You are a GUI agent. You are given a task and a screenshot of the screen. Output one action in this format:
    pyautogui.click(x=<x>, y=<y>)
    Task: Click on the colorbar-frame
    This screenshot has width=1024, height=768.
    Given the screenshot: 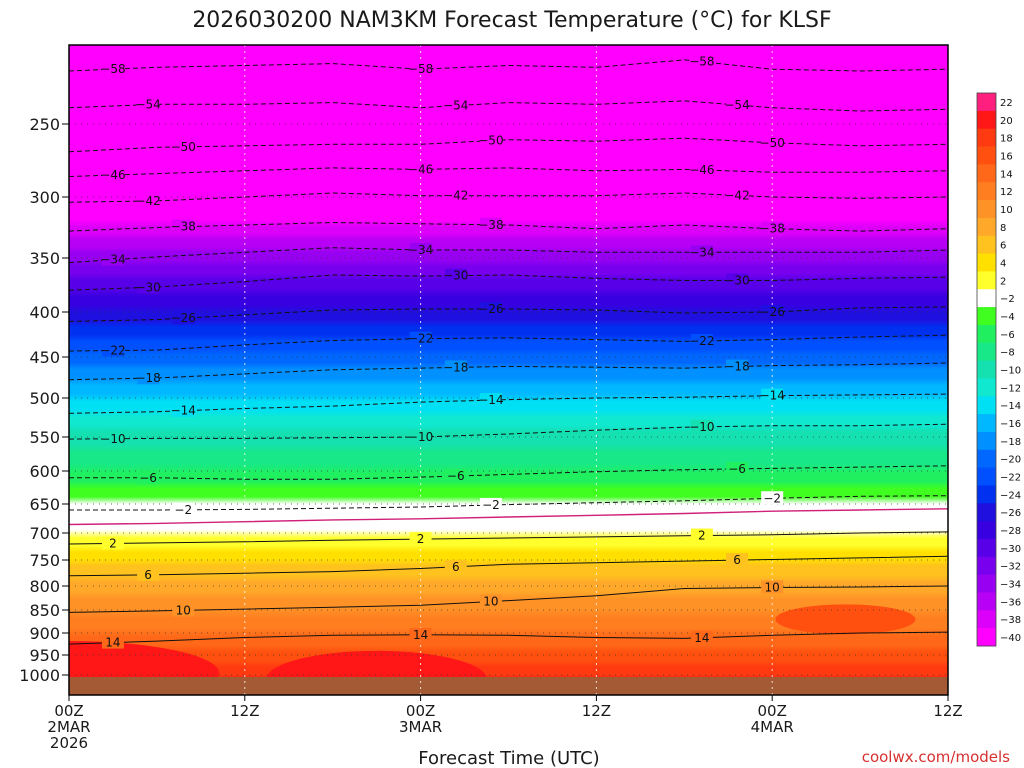 What is the action you would take?
    pyautogui.click(x=986, y=369)
    